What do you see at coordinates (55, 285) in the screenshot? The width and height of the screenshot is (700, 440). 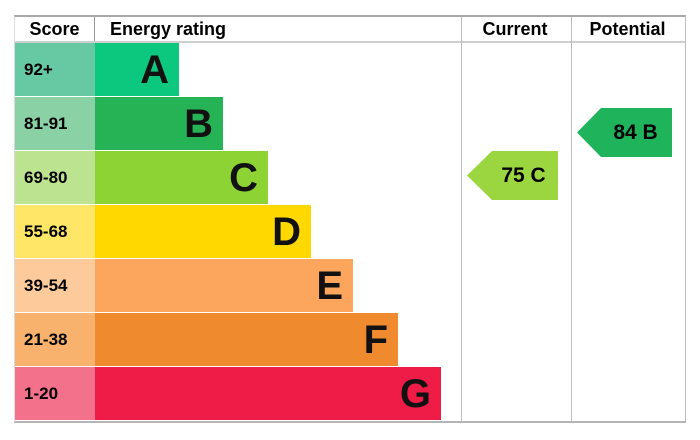 I see `band-score-e: 39-54` at bounding box center [55, 285].